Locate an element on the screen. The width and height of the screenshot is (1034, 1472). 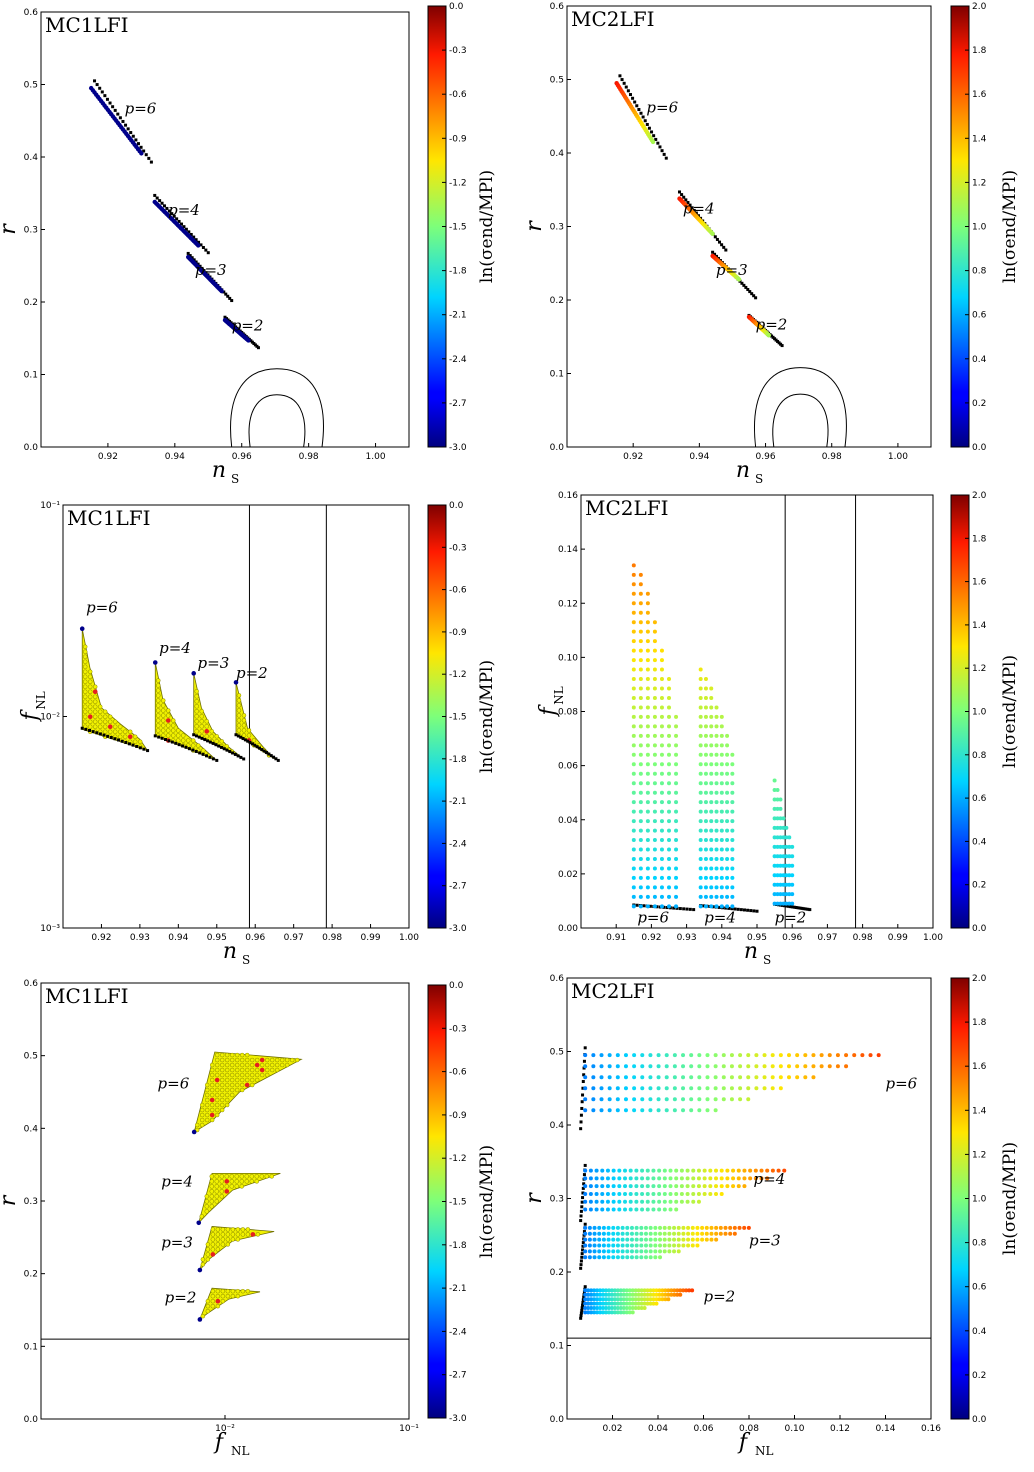
region-p=3: p=3 is located at coordinates (217, 707).